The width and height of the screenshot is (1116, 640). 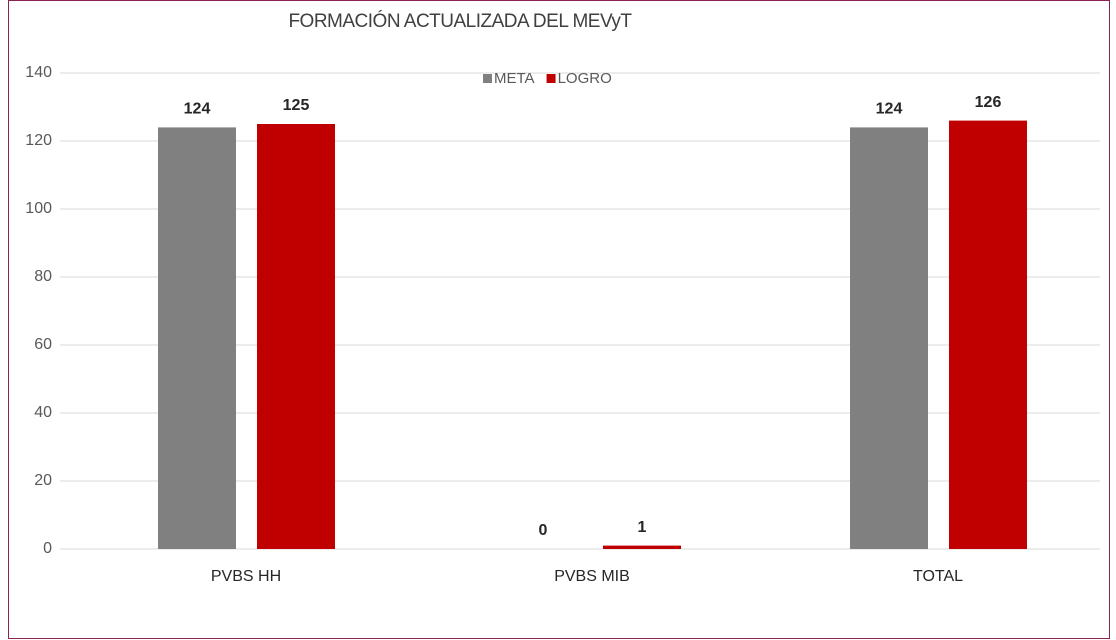 I want to click on x-tick-label: PVBS MIB, so click(x=592, y=576).